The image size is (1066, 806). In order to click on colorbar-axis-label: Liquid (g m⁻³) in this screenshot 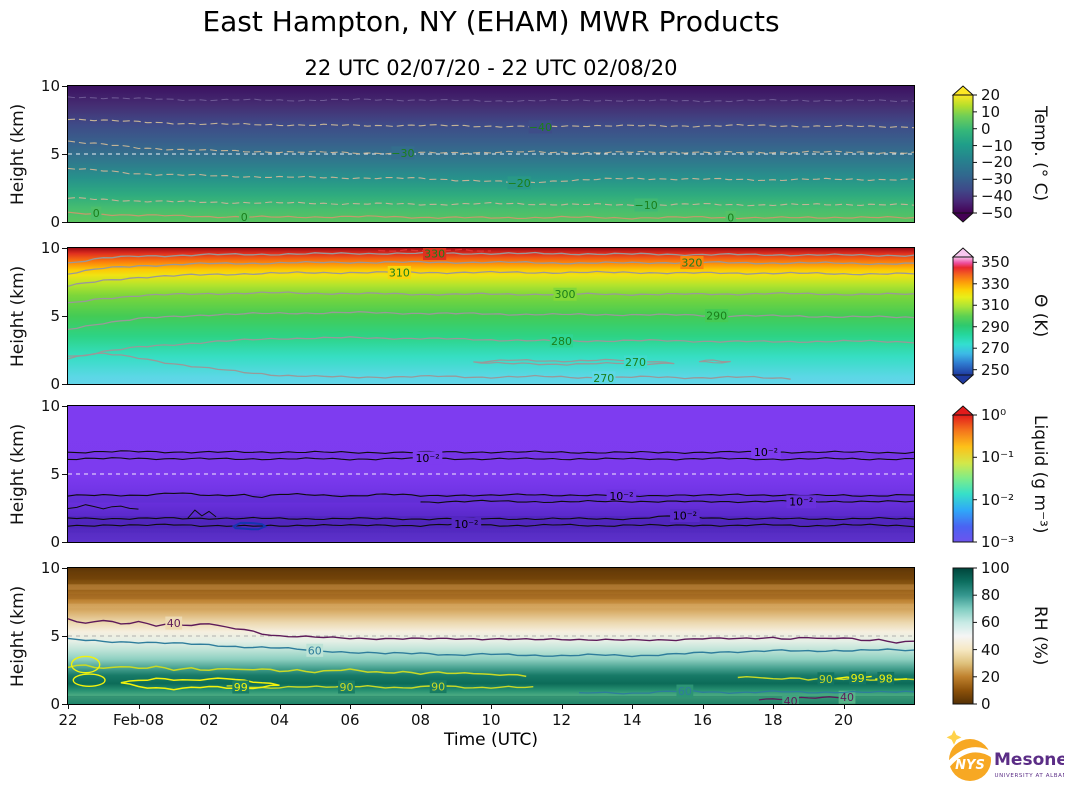, I will do `click(1040, 474)`.